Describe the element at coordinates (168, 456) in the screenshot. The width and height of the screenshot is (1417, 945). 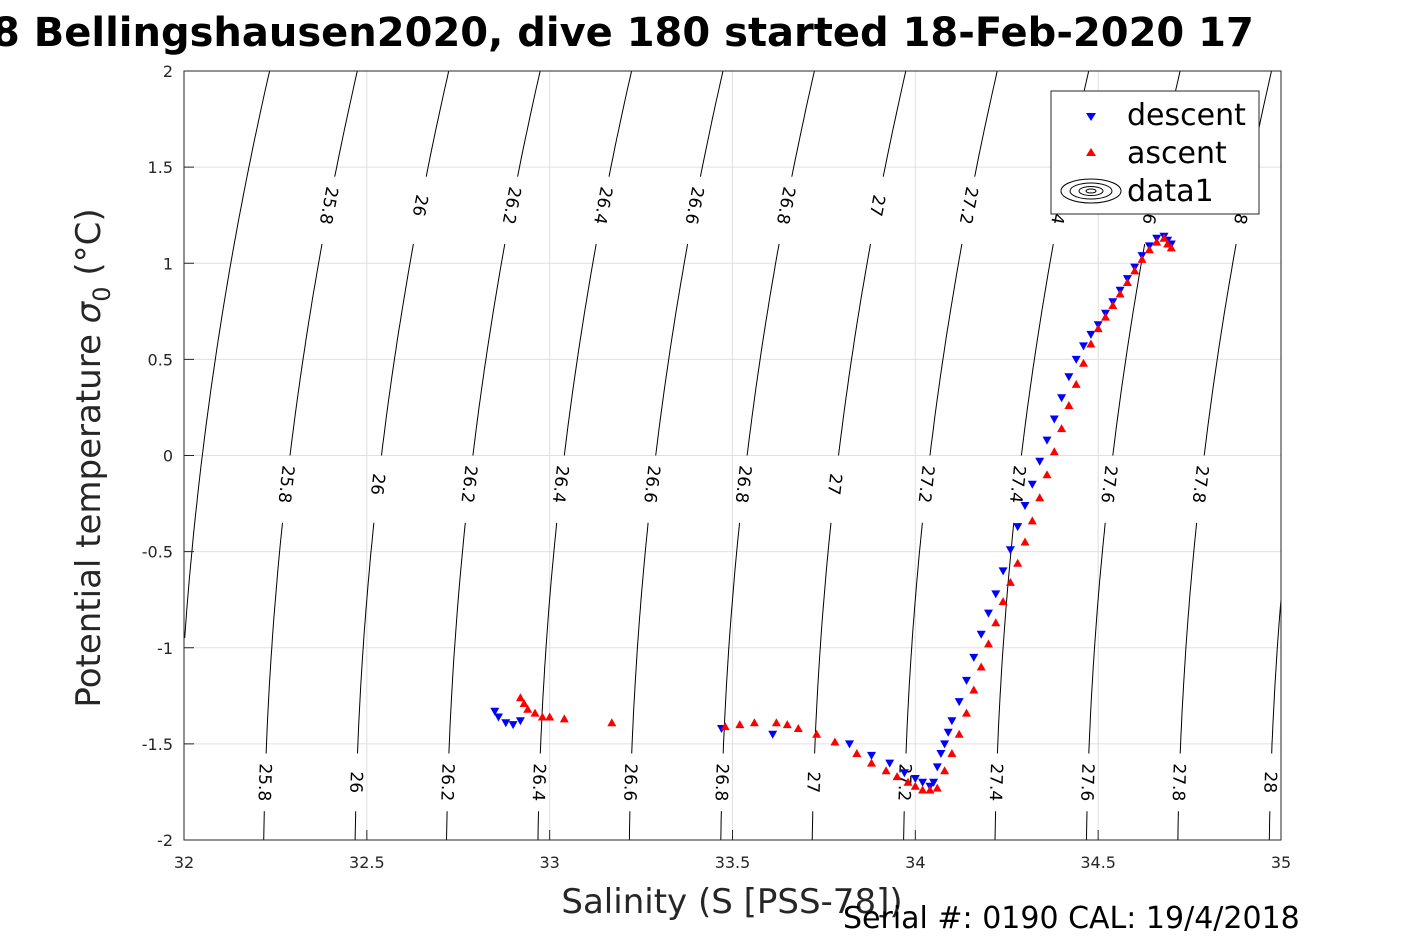
I see `y-tick-label: 0` at that location.